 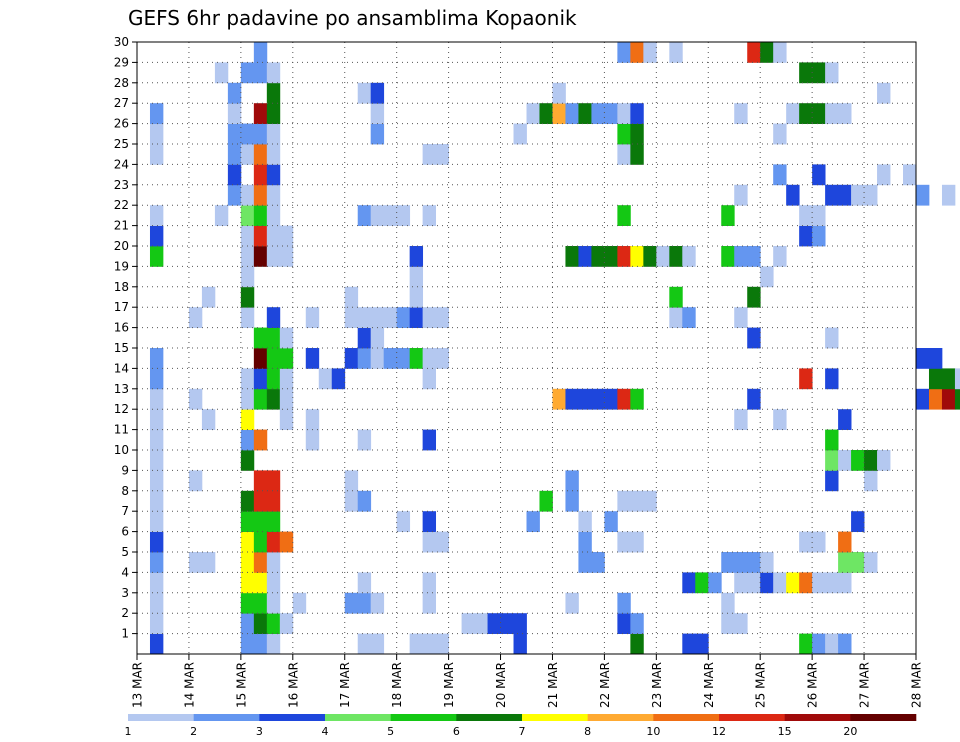 I want to click on chart-title: GEFS 6hr padavine po ansamblima Kopaonik, so click(x=352, y=18).